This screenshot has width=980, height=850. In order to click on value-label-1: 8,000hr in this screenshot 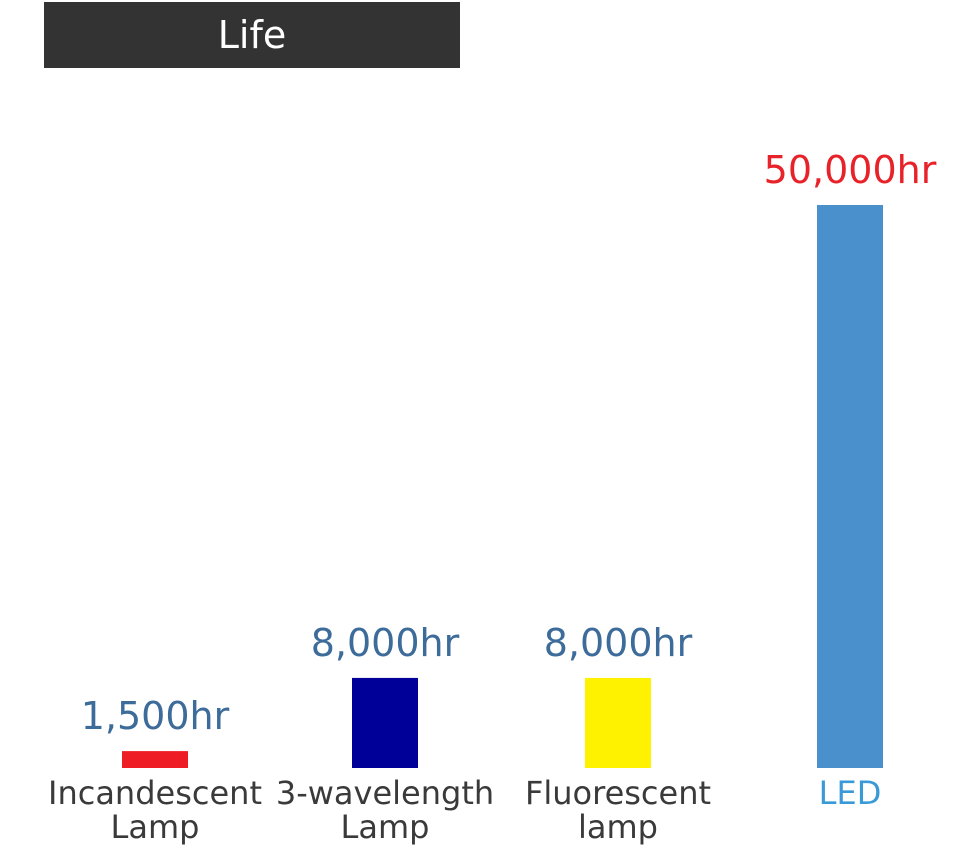, I will do `click(385, 643)`.